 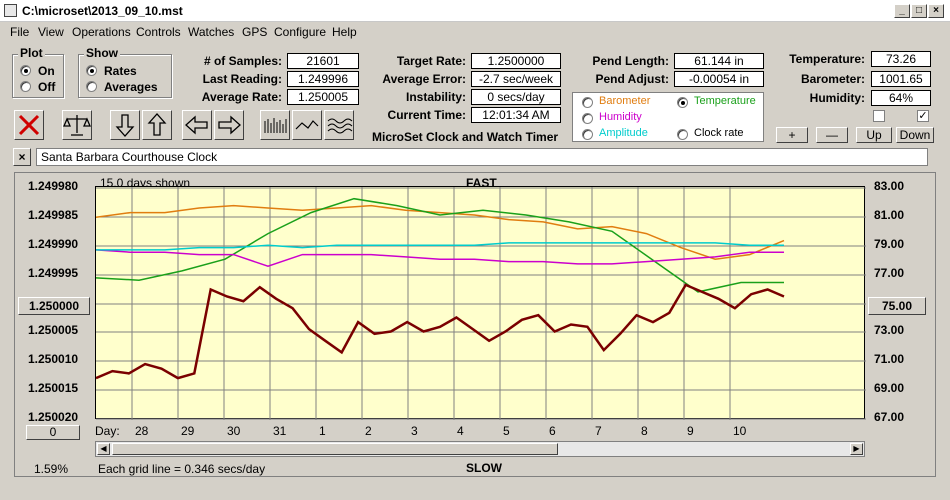 I want to click on x-tick-label: 4, so click(x=460, y=431).